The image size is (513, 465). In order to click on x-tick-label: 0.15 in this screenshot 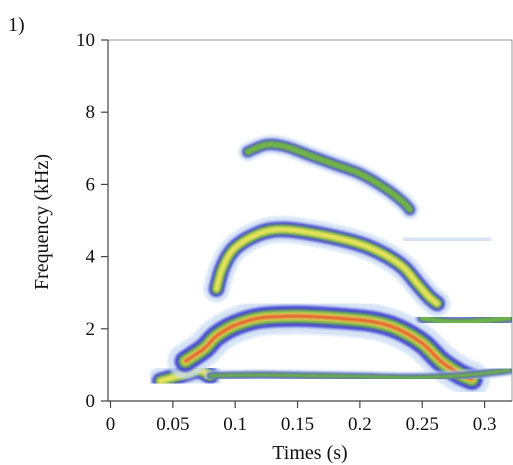, I will do `click(297, 424)`.